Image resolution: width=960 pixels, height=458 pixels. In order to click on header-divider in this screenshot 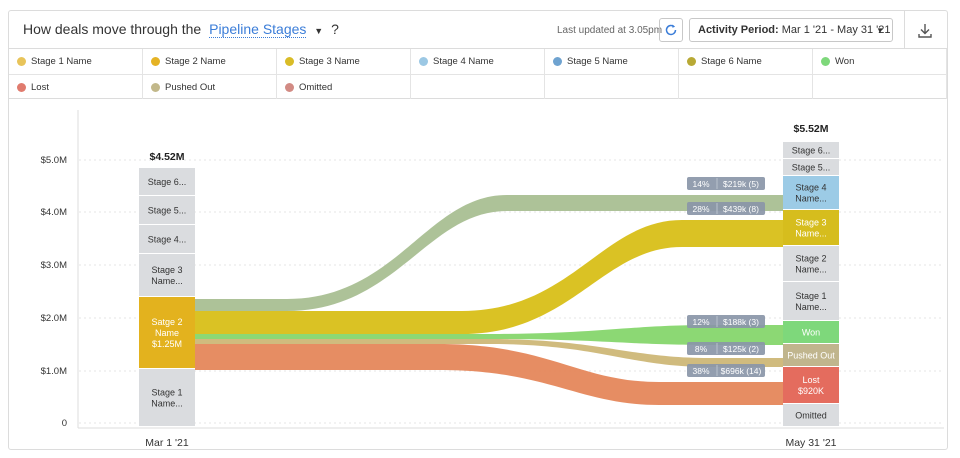, I will do `click(904, 30)`.